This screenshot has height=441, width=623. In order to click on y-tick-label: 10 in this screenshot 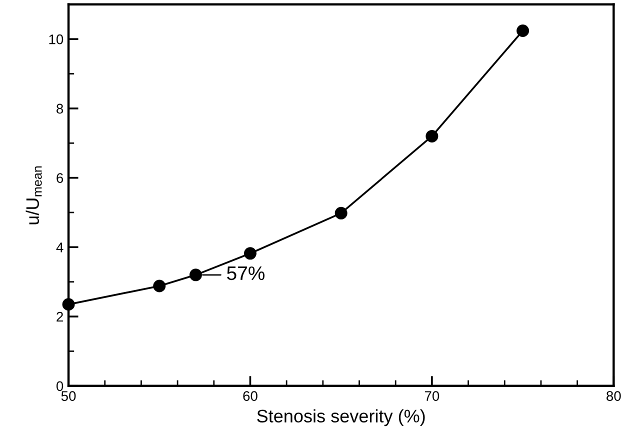, I will do `click(56, 39)`.